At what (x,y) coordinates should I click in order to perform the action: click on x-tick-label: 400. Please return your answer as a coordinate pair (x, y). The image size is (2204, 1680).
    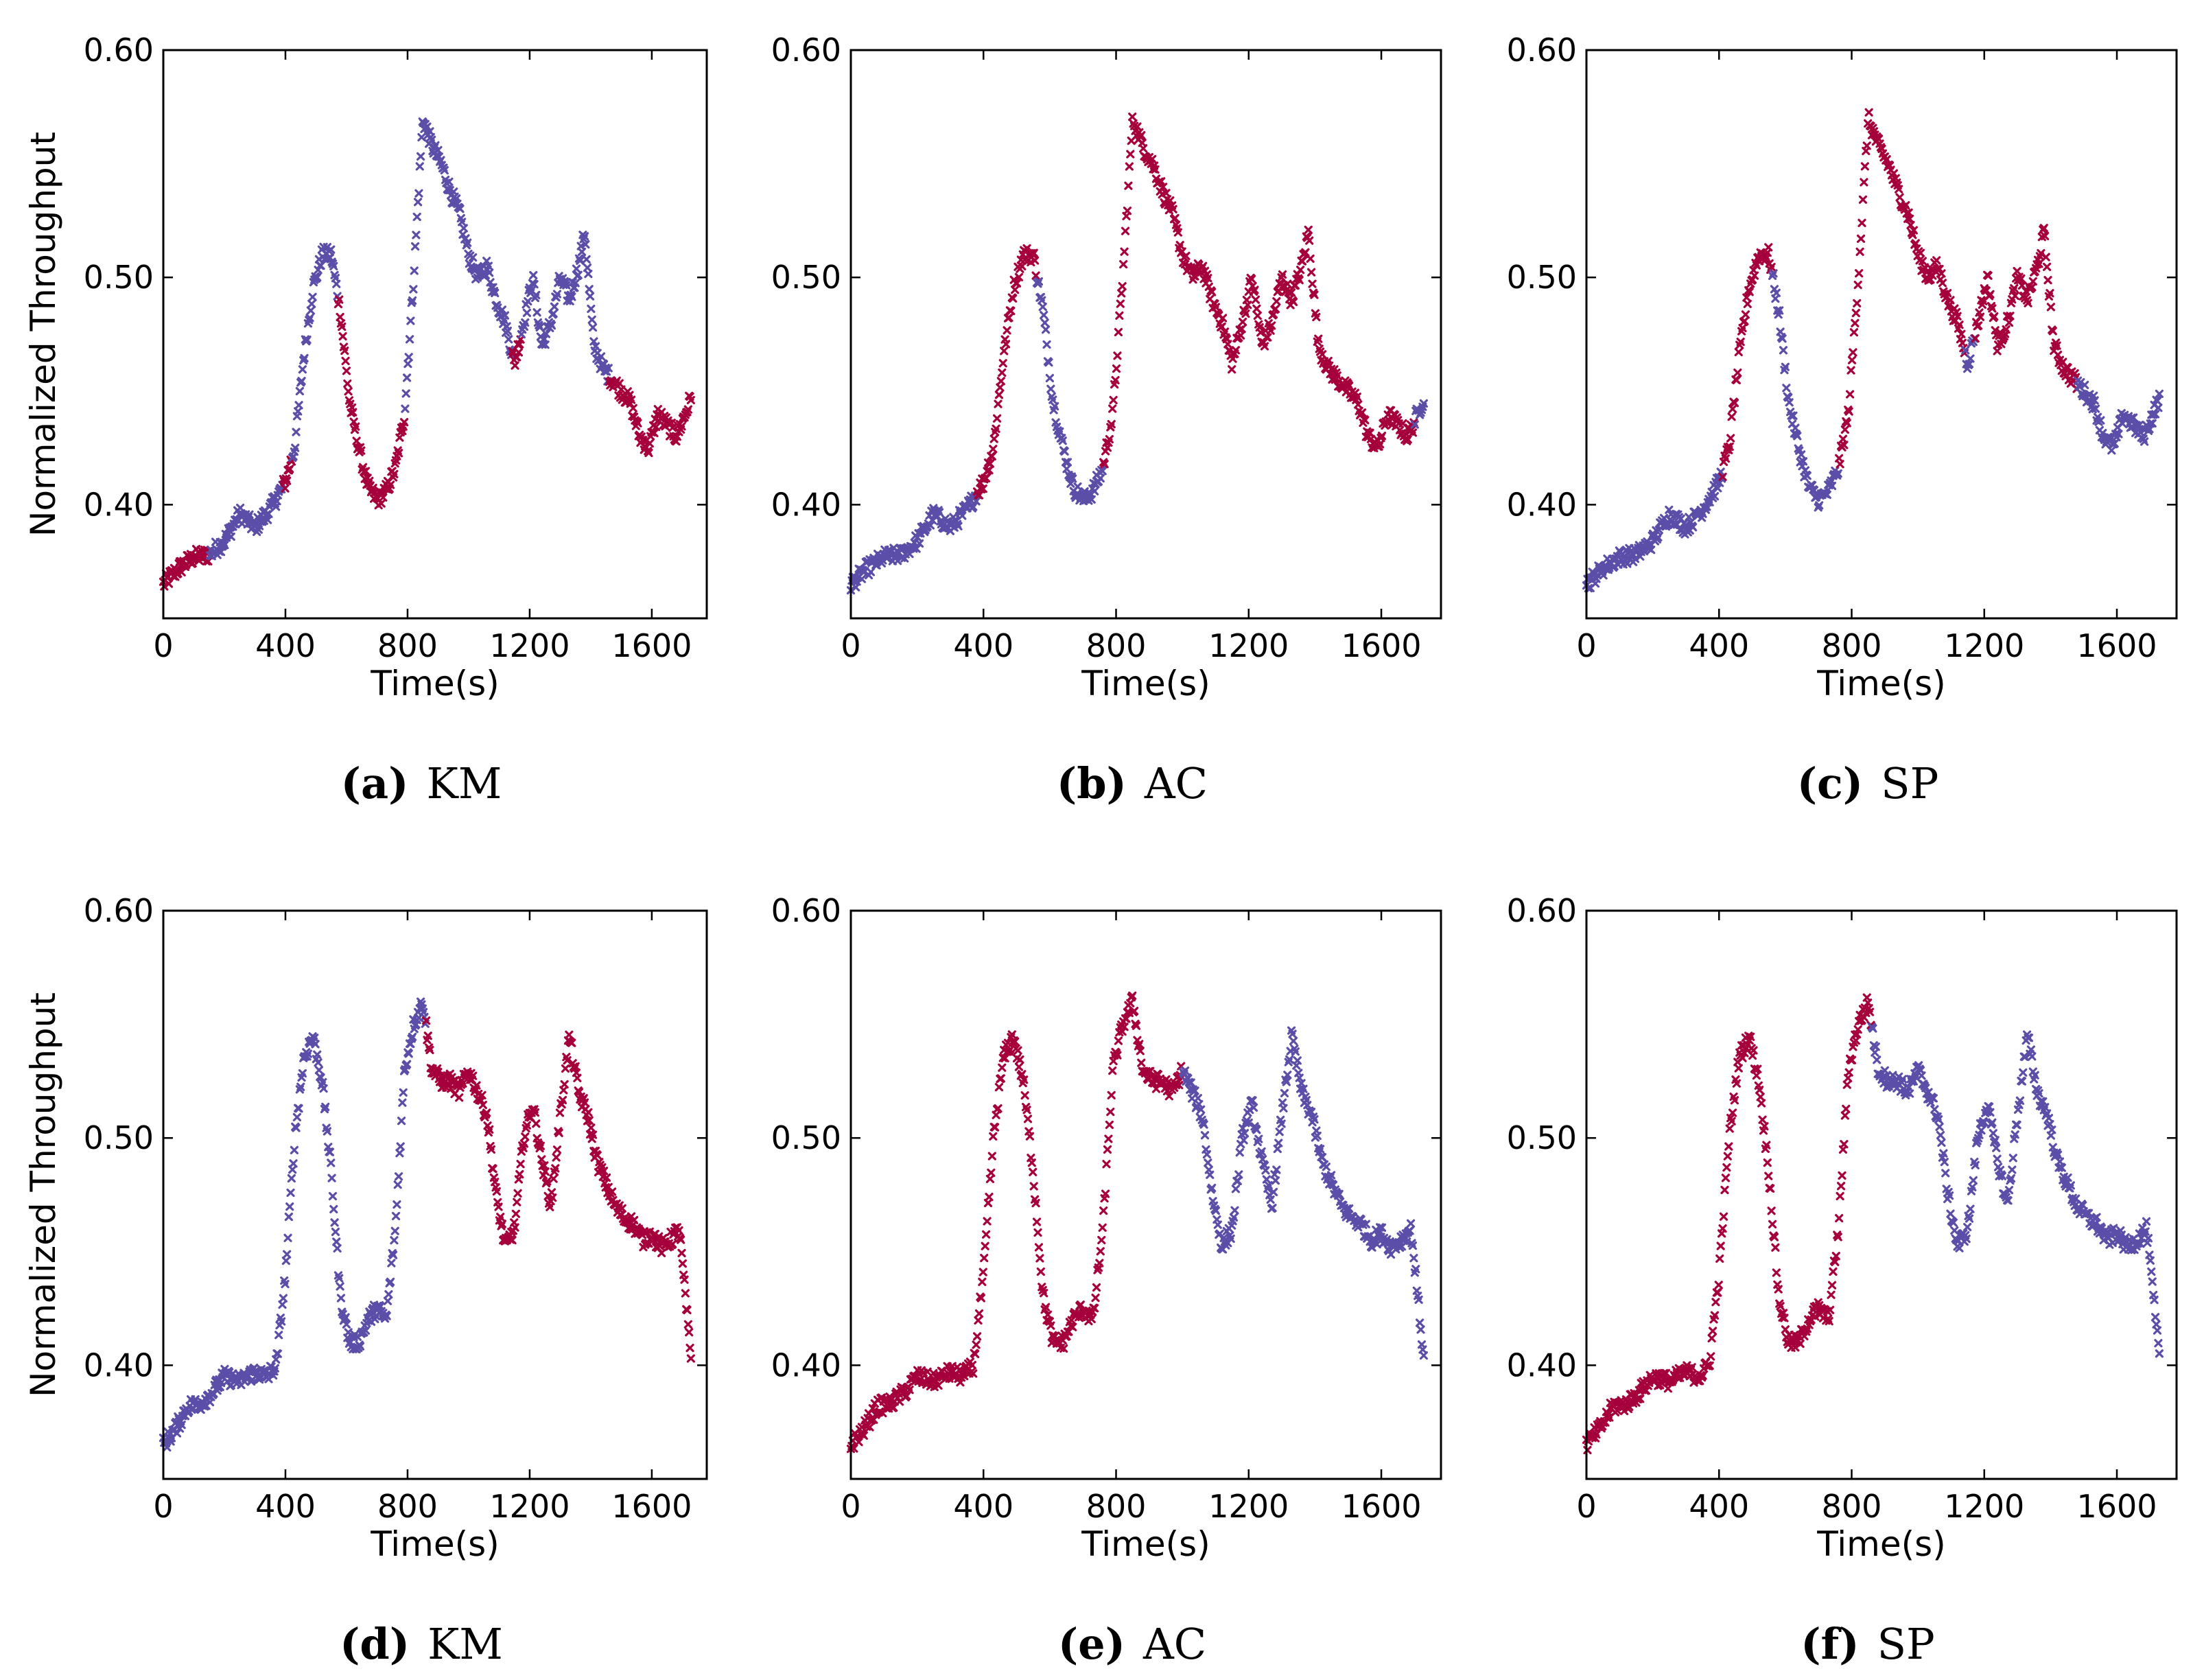
    Looking at the image, I should click on (983, 645).